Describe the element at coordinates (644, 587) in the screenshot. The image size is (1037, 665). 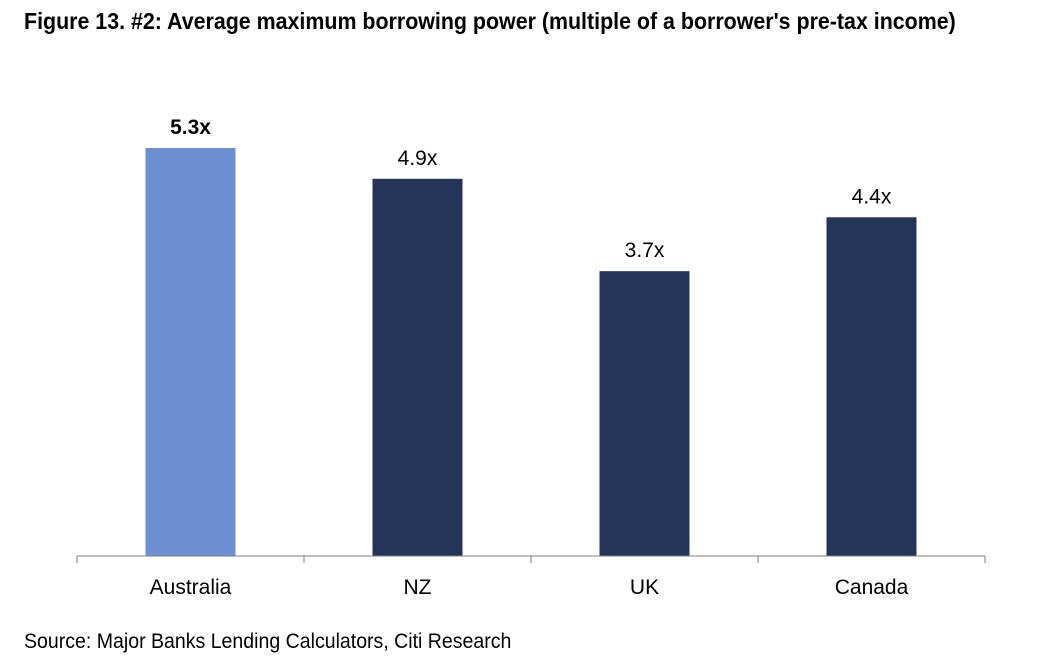
I see `category-label-uk: UK` at that location.